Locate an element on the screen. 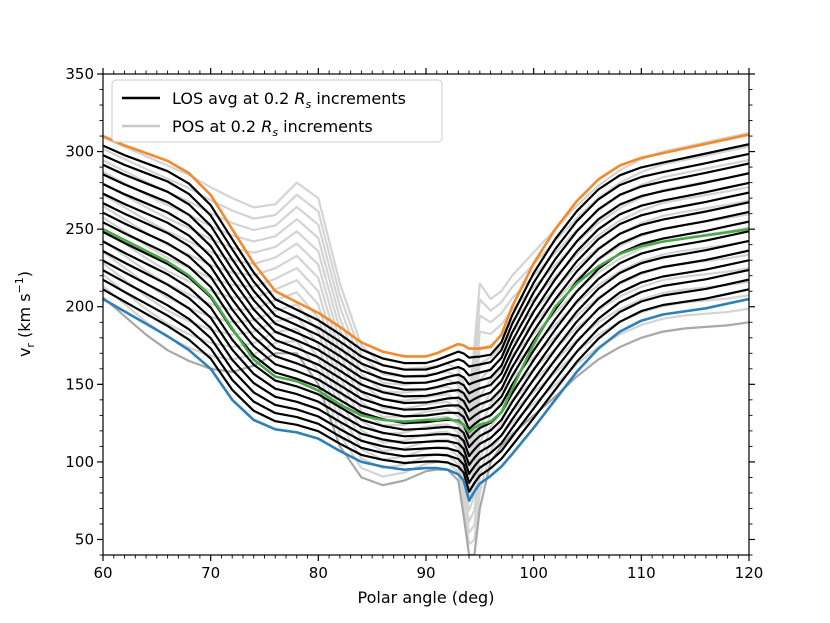 The image size is (830, 623). y-tick-label: 50 is located at coordinates (84, 539).